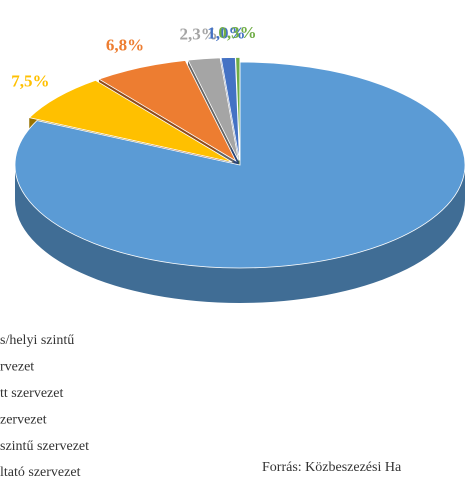  Describe the element at coordinates (332, 467) in the screenshot. I see `source: Forrás: Közbeszezési Ha` at that location.